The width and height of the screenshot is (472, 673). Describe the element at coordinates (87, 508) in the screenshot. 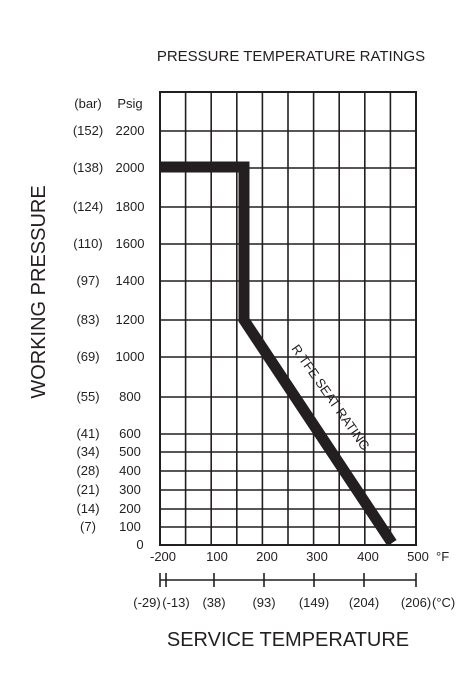

I see `y-tick-label-bar: (14)` at that location.